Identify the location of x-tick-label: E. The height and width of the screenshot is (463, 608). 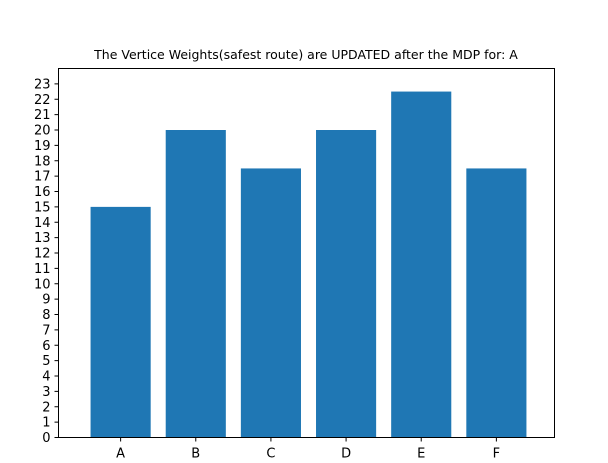
(421, 454).